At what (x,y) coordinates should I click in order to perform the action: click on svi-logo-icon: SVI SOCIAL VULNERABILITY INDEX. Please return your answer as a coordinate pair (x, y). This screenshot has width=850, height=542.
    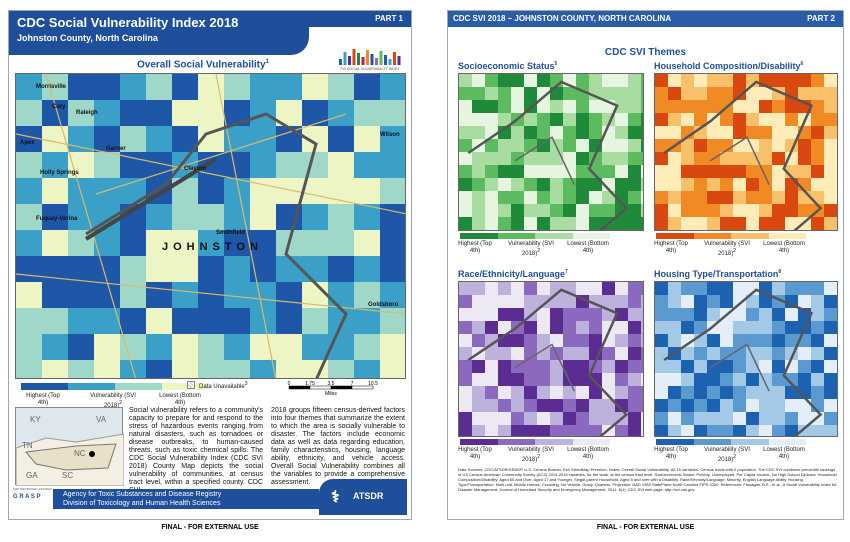
    Looking at the image, I should click on (370, 60).